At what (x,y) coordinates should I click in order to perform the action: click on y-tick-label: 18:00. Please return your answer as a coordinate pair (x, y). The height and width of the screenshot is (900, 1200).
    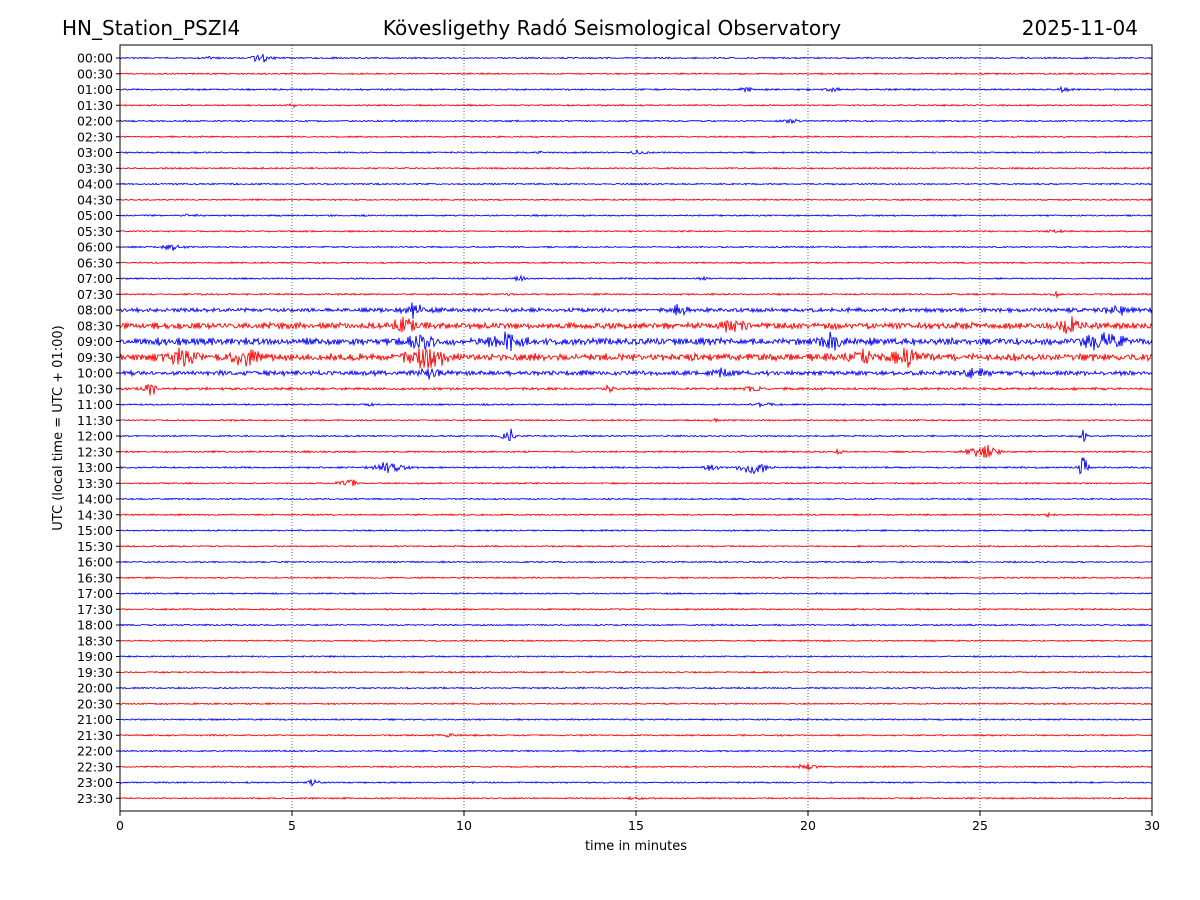
    Looking at the image, I should click on (95, 625).